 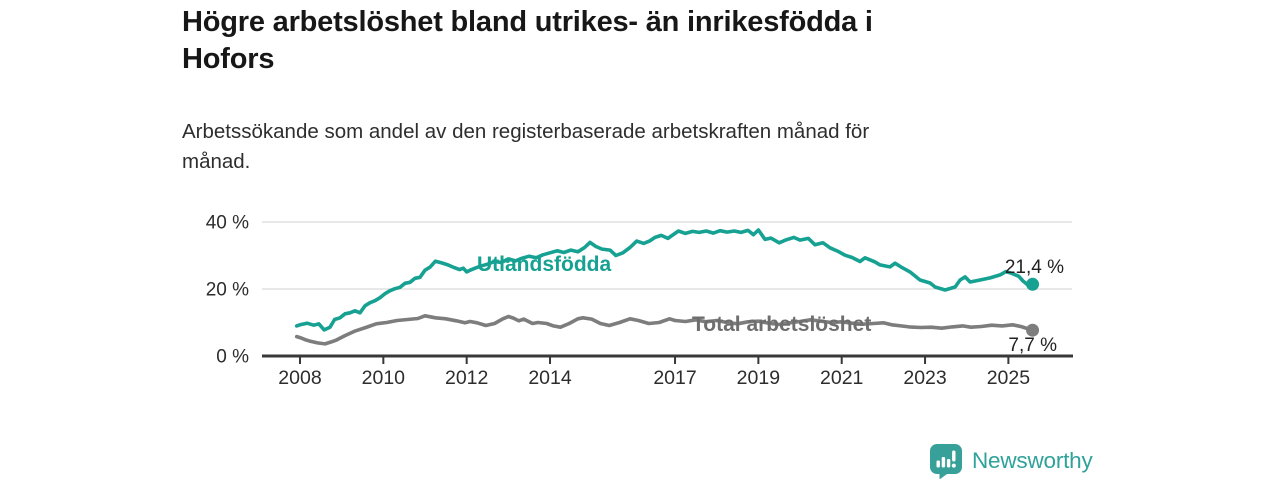 I want to click on series-end-dot-utlandsf-dda, so click(x=1033, y=284).